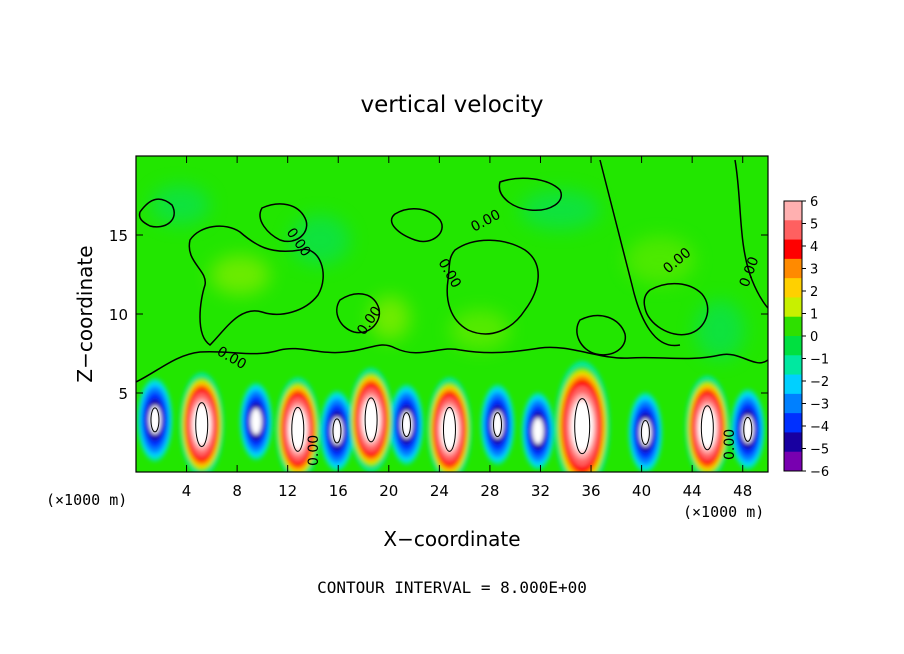 The image size is (904, 654). Describe the element at coordinates (287, 491) in the screenshot. I see `x-tick-label: 12` at that location.